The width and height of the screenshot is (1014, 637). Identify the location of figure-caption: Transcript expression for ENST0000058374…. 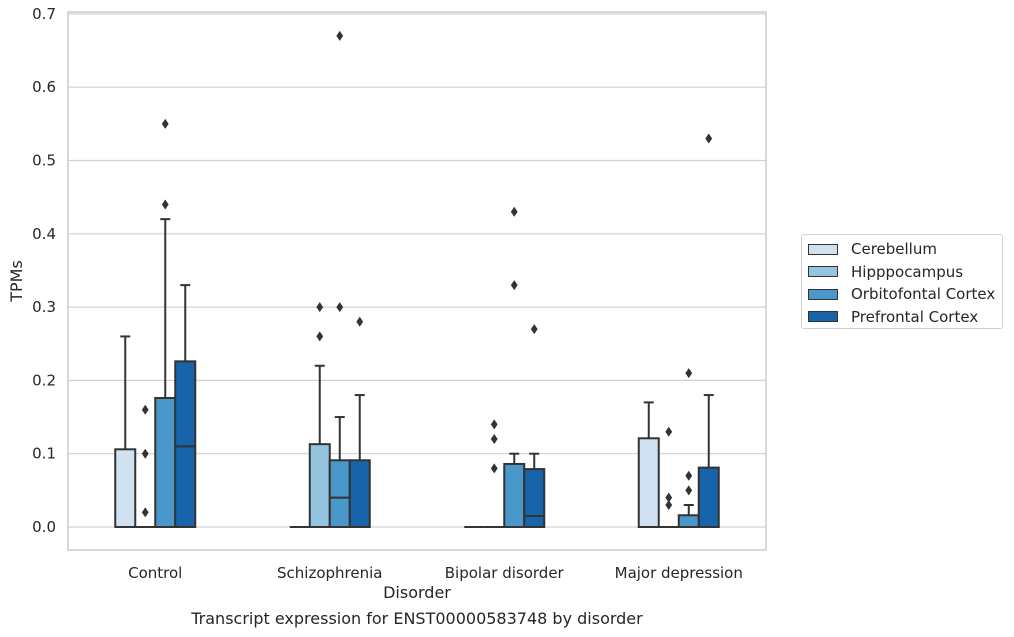
(417, 618).